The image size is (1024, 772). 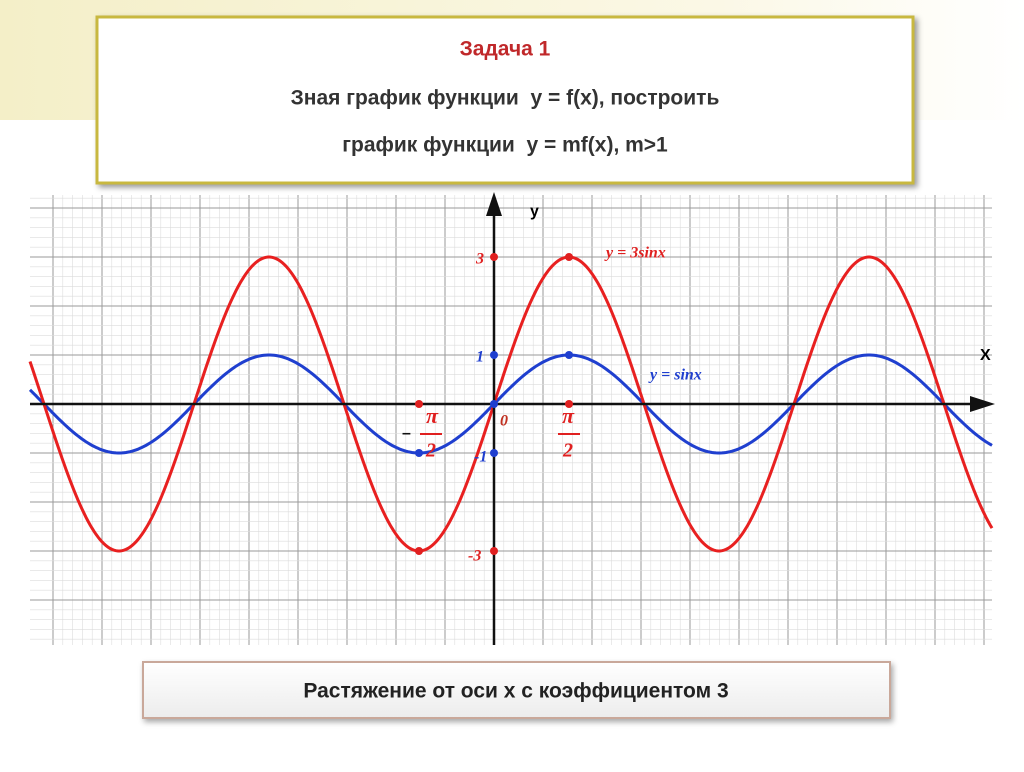 I want to click on task-text: график функции y = mf(x), m>1, so click(x=505, y=145).